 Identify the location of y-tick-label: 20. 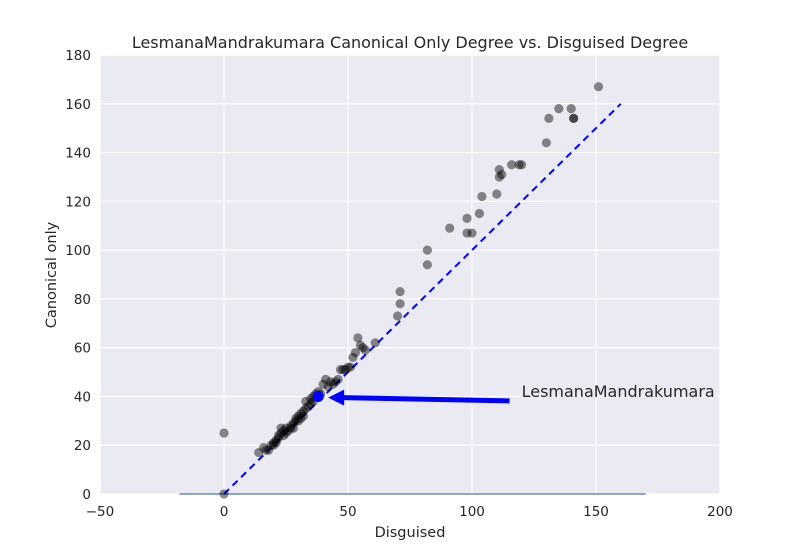
(82, 446).